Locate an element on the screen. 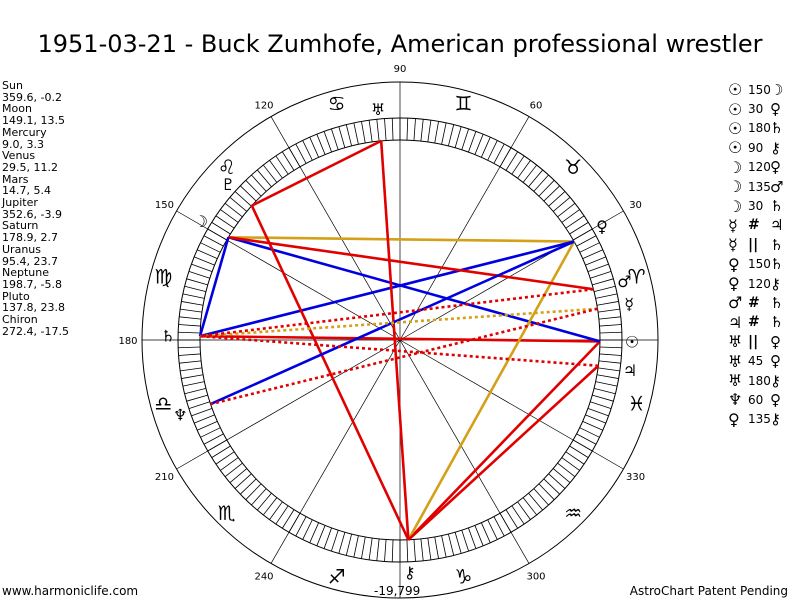 The image size is (800, 600). aspect-planet-1: ♆ is located at coordinates (735, 400).